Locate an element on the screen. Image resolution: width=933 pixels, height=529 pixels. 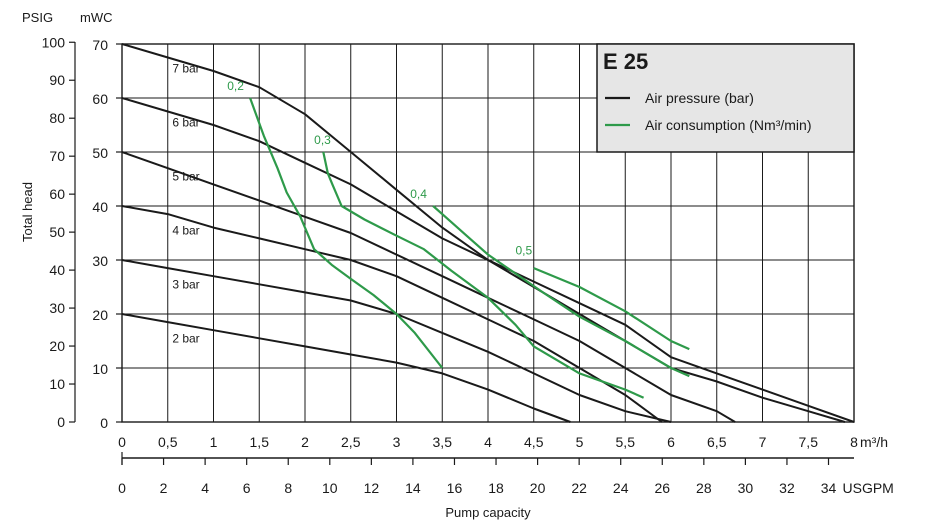
psig-axis-label: PSIG is located at coordinates (37, 17).